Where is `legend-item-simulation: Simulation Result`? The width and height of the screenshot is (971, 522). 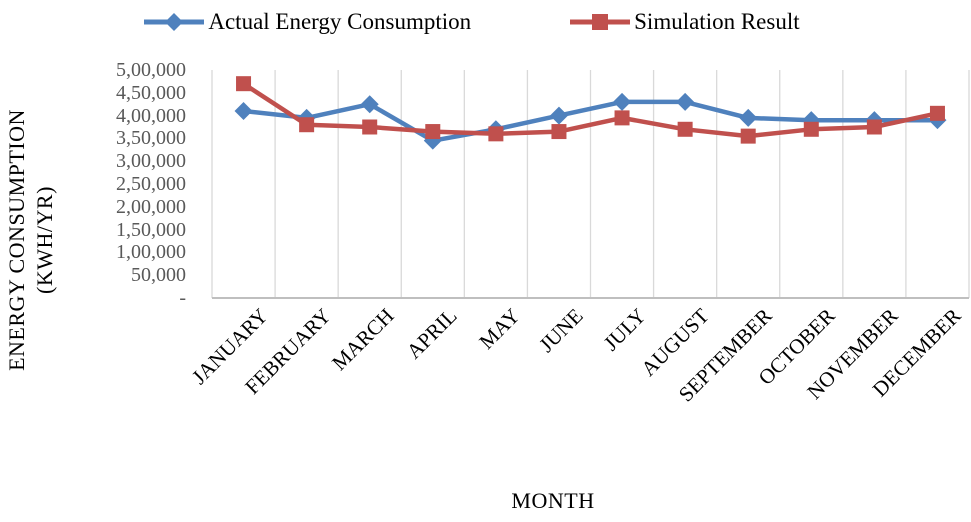
legend-item-simulation: Simulation Result is located at coordinates (684, 21).